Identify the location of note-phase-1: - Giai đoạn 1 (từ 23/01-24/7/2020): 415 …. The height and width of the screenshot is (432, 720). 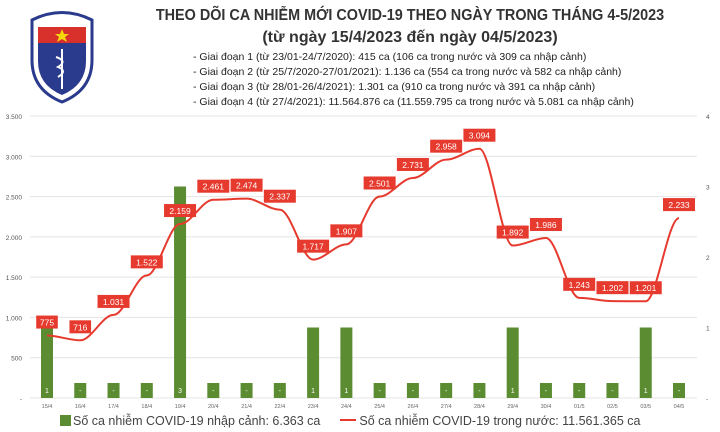
(390, 57).